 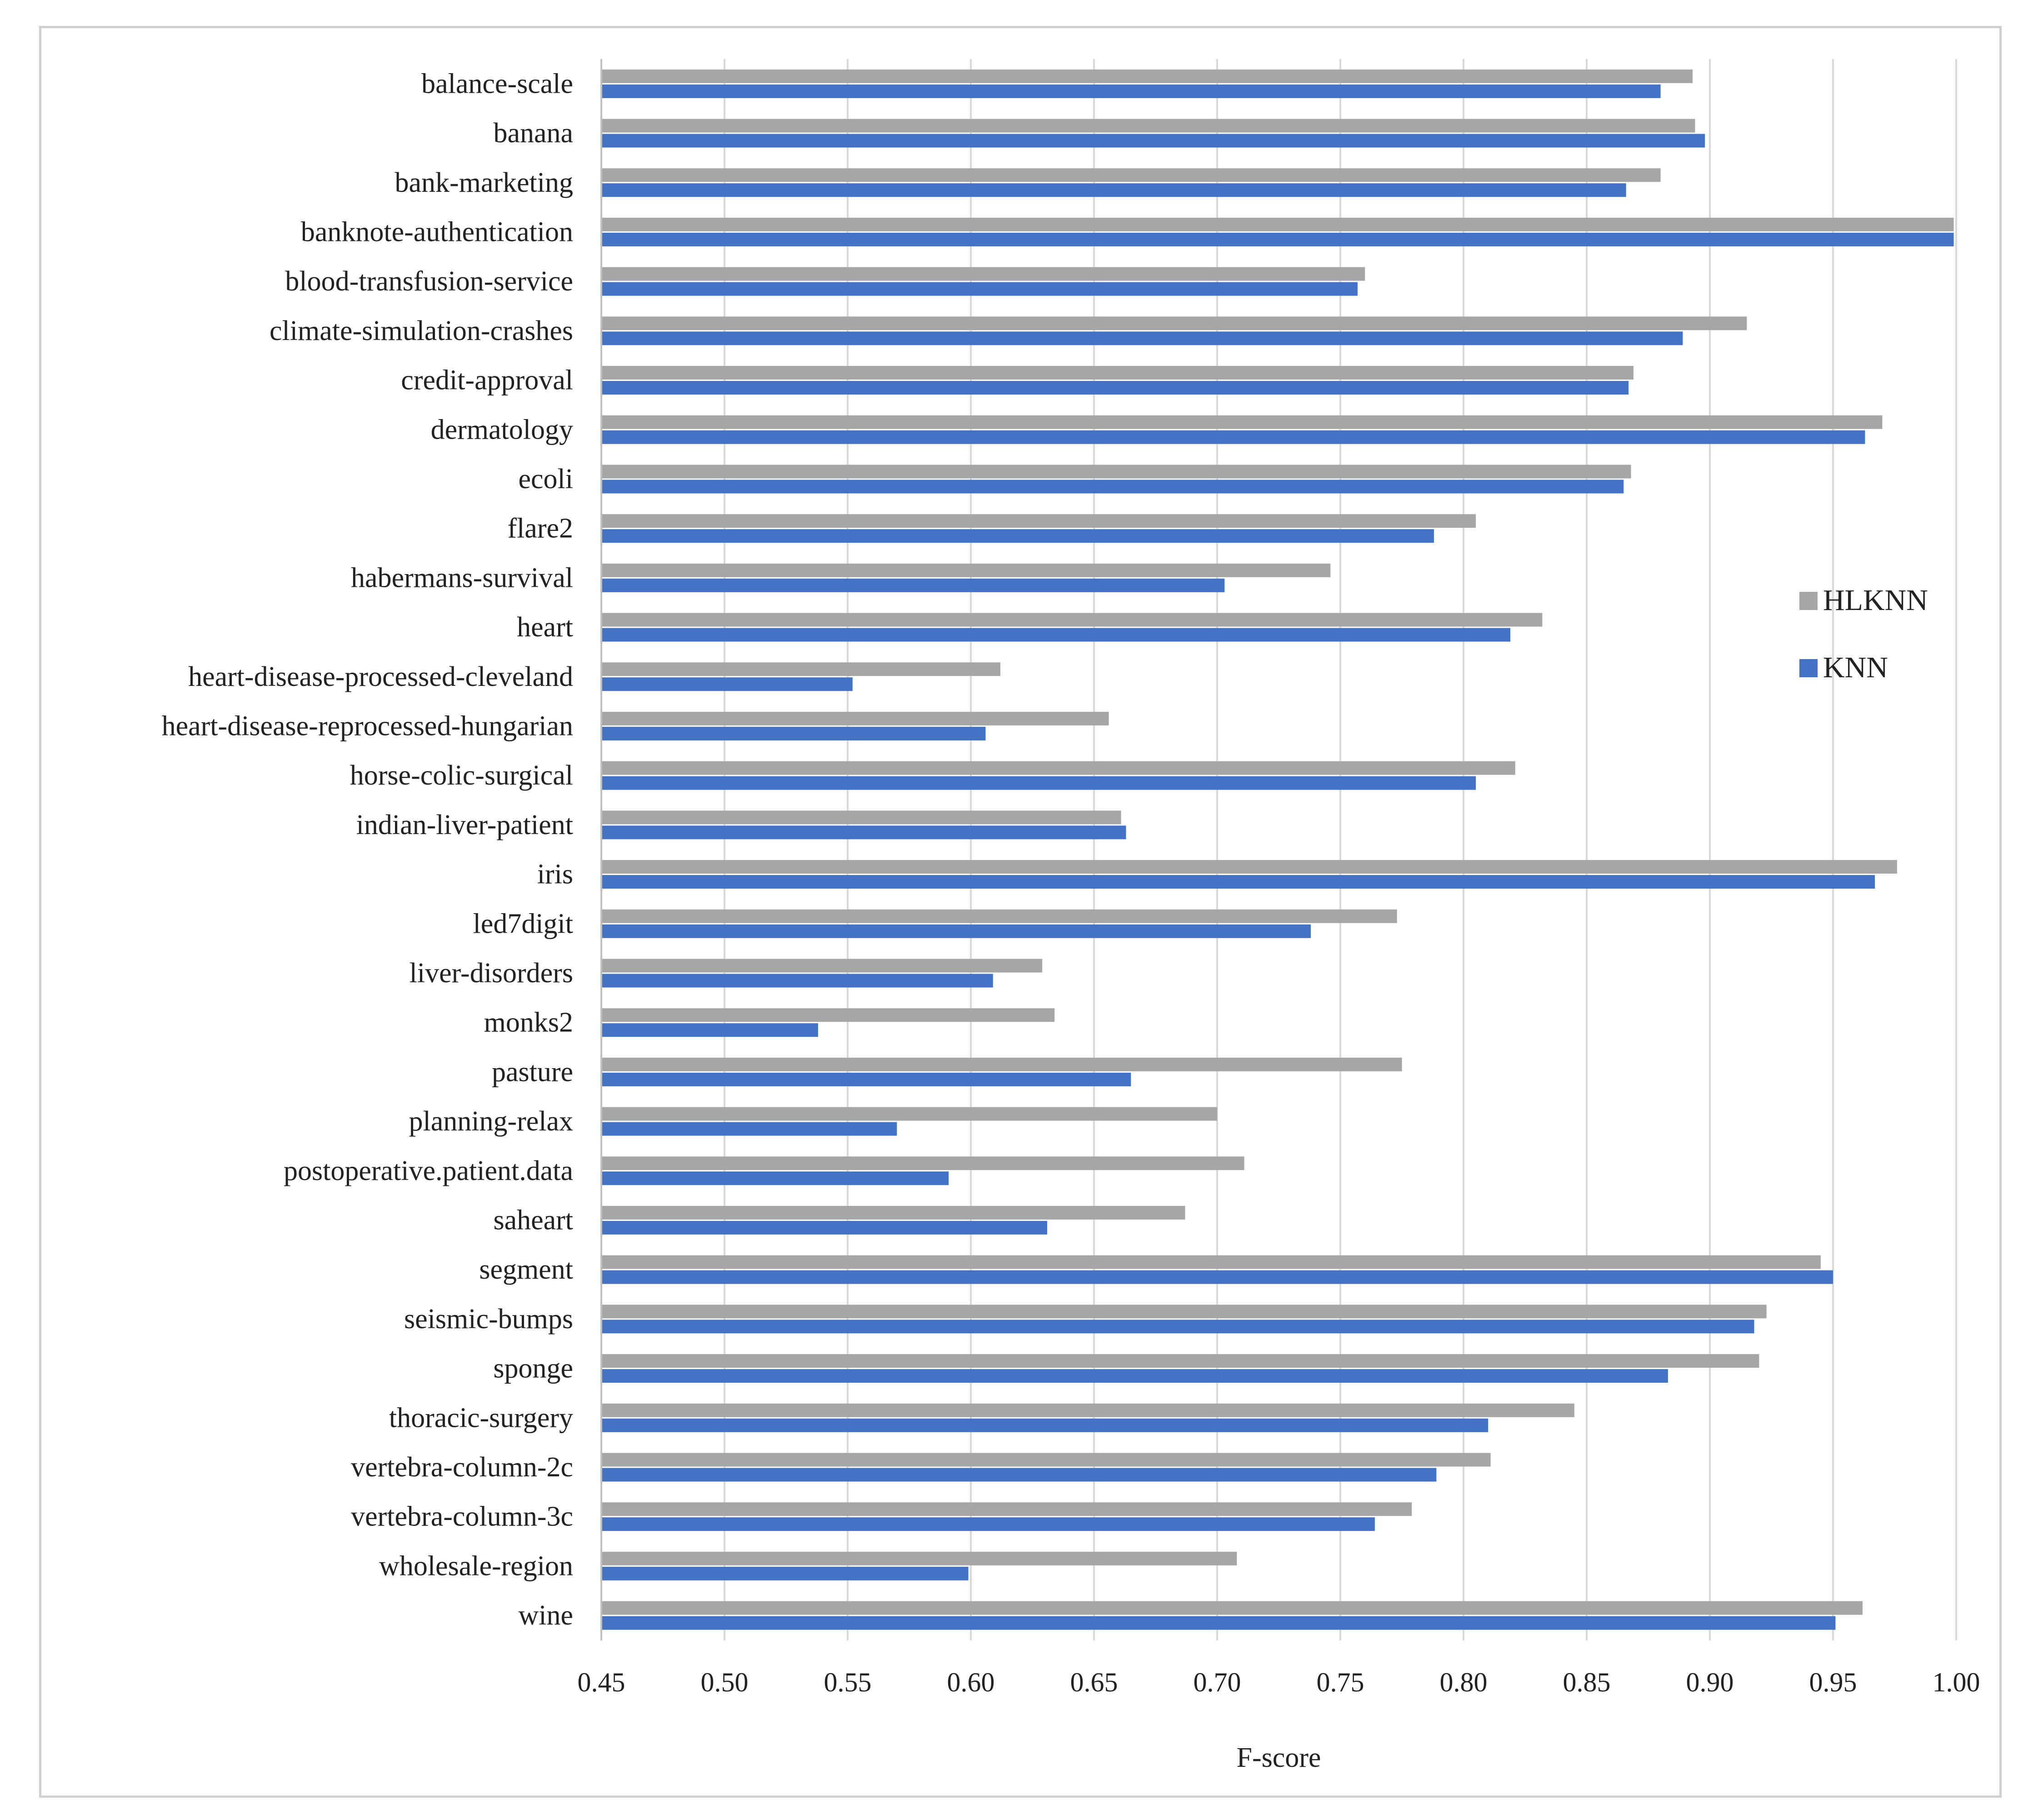 What do you see at coordinates (545, 1615) in the screenshot?
I see `category-label: wine` at bounding box center [545, 1615].